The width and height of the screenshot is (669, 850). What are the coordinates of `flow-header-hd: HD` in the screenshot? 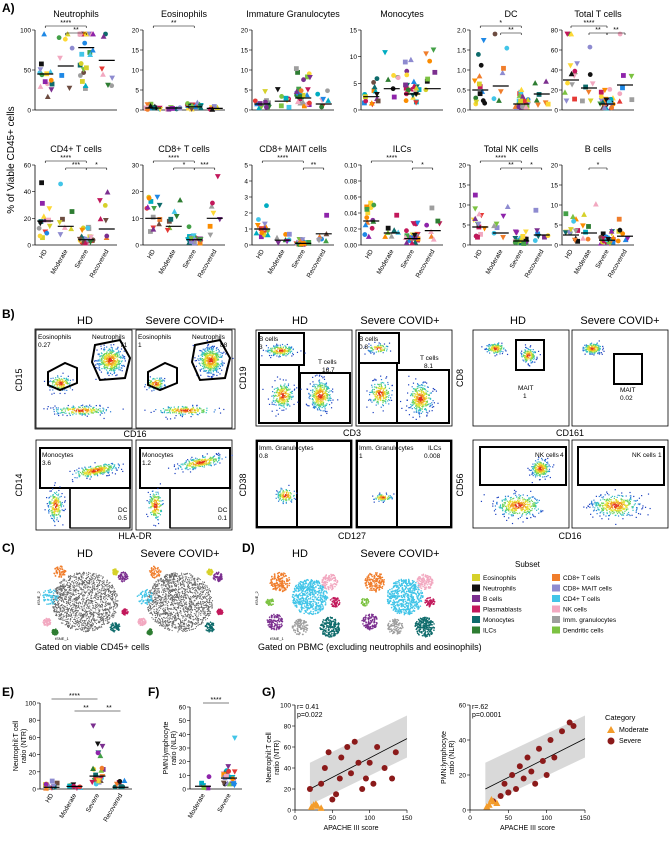 It's located at (300, 321).